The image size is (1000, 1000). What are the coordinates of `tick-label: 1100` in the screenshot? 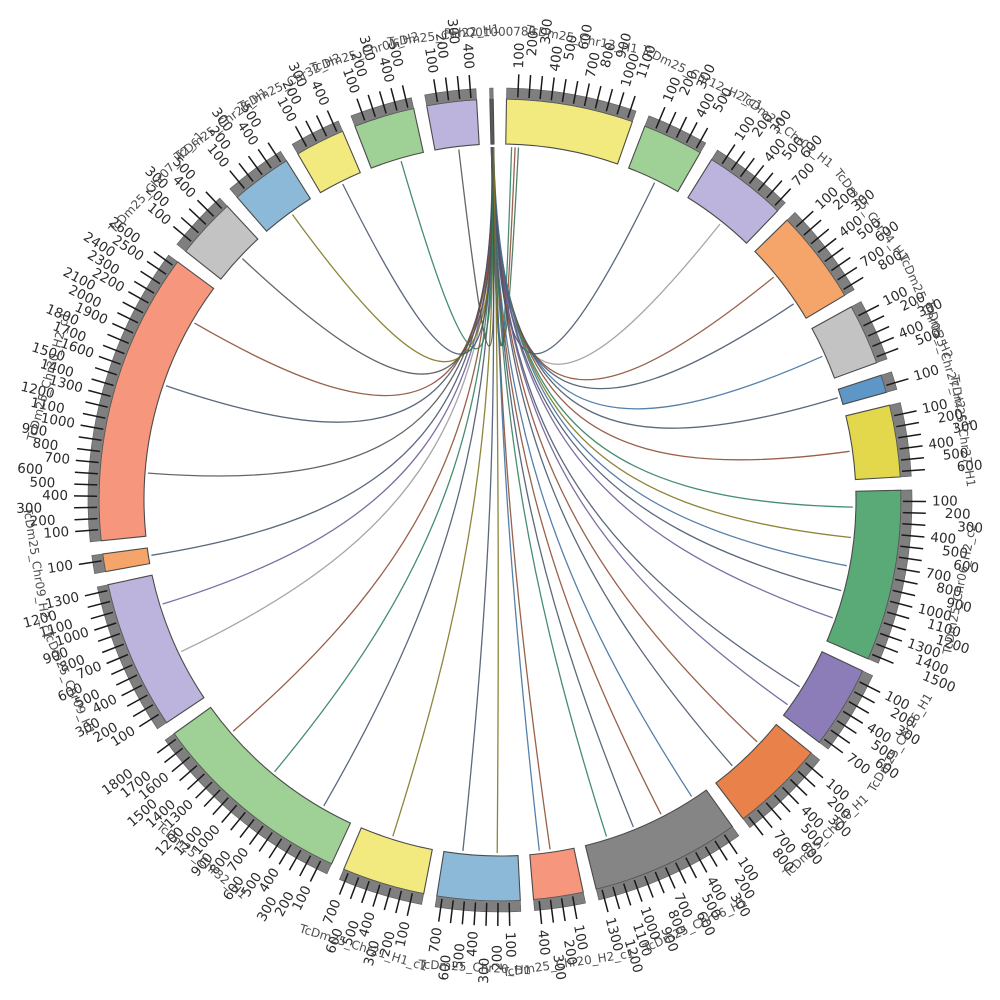 It's located at (47, 406).